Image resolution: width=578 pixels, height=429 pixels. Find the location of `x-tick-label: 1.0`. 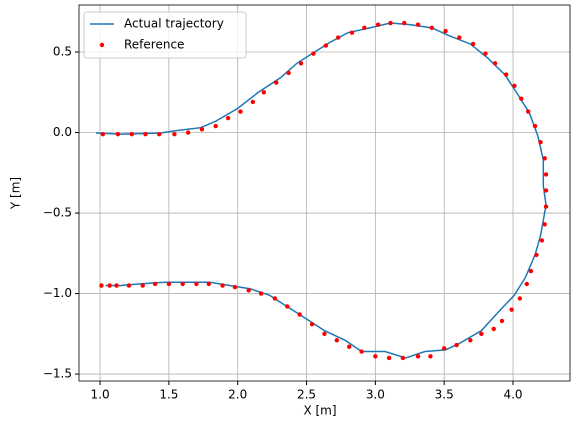

x-tick-label: 1.0 is located at coordinates (100, 395).